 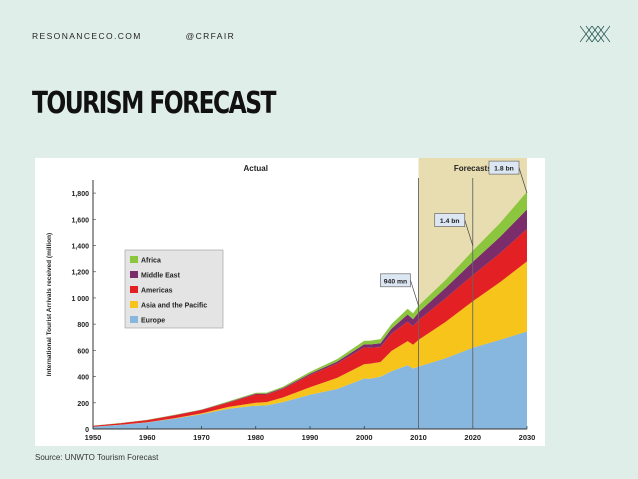 I want to click on annotation-label: 1.4 bn, so click(x=450, y=221).